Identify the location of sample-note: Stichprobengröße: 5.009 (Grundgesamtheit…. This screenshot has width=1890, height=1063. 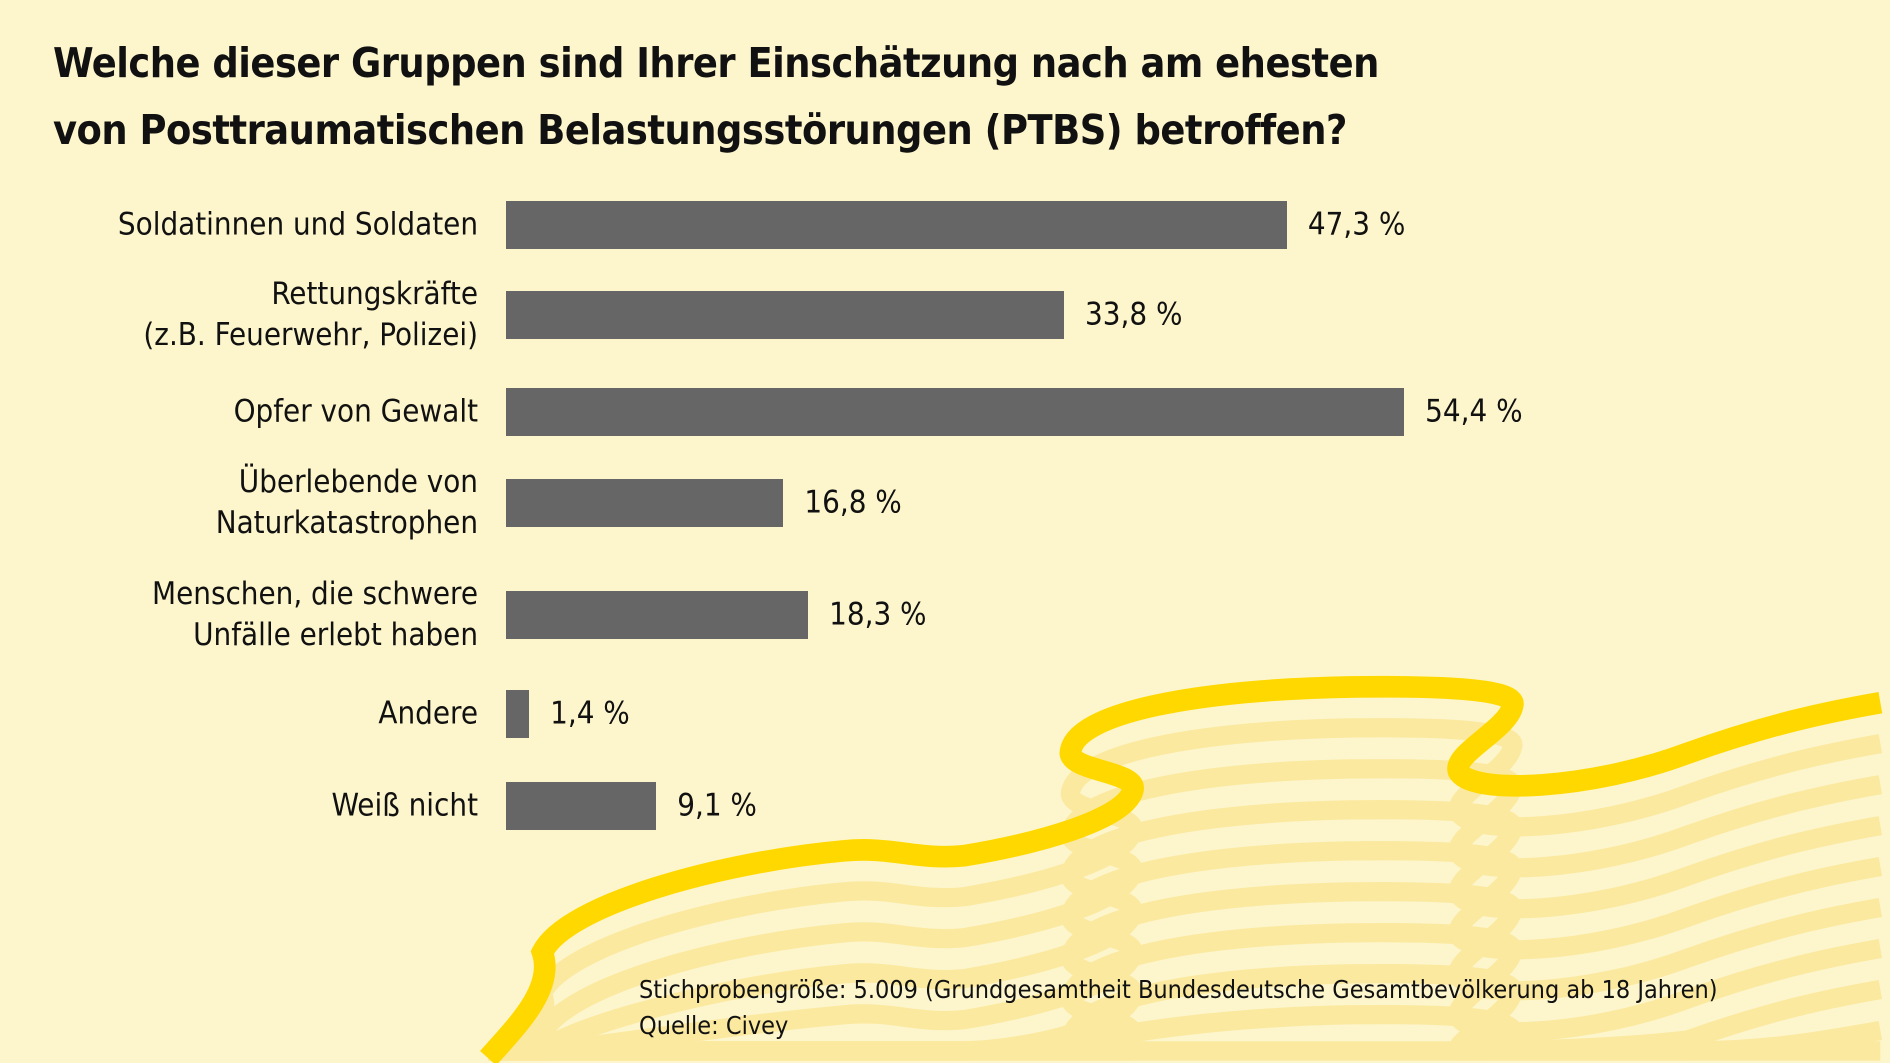
(1178, 989).